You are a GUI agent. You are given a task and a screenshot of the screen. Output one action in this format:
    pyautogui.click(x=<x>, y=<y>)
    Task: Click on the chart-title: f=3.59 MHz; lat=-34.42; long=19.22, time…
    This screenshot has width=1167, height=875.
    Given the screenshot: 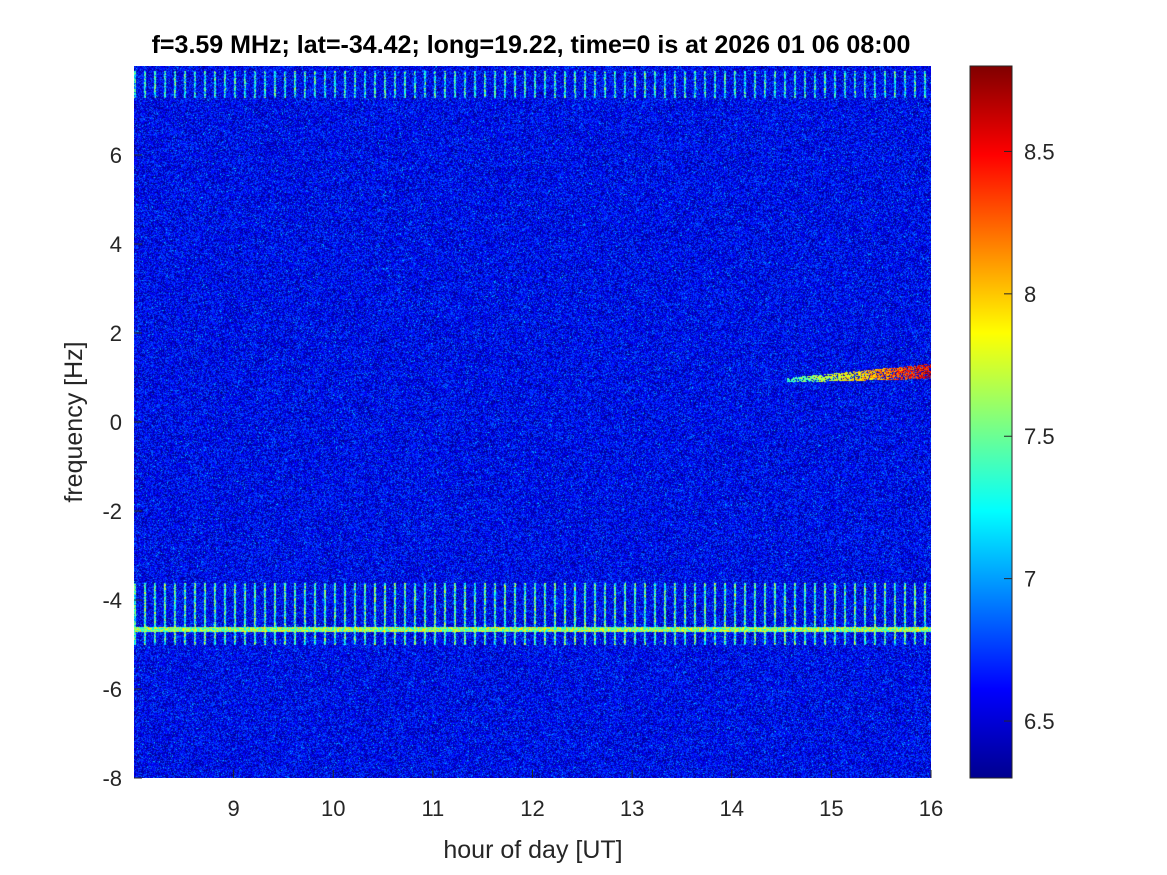 What is the action you would take?
    pyautogui.click(x=531, y=45)
    